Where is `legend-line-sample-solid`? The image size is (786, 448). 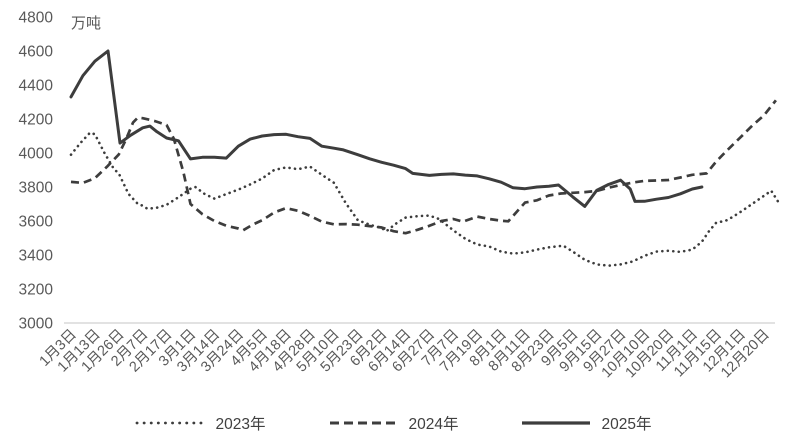 legend-line-sample-solid is located at coordinates (556, 423).